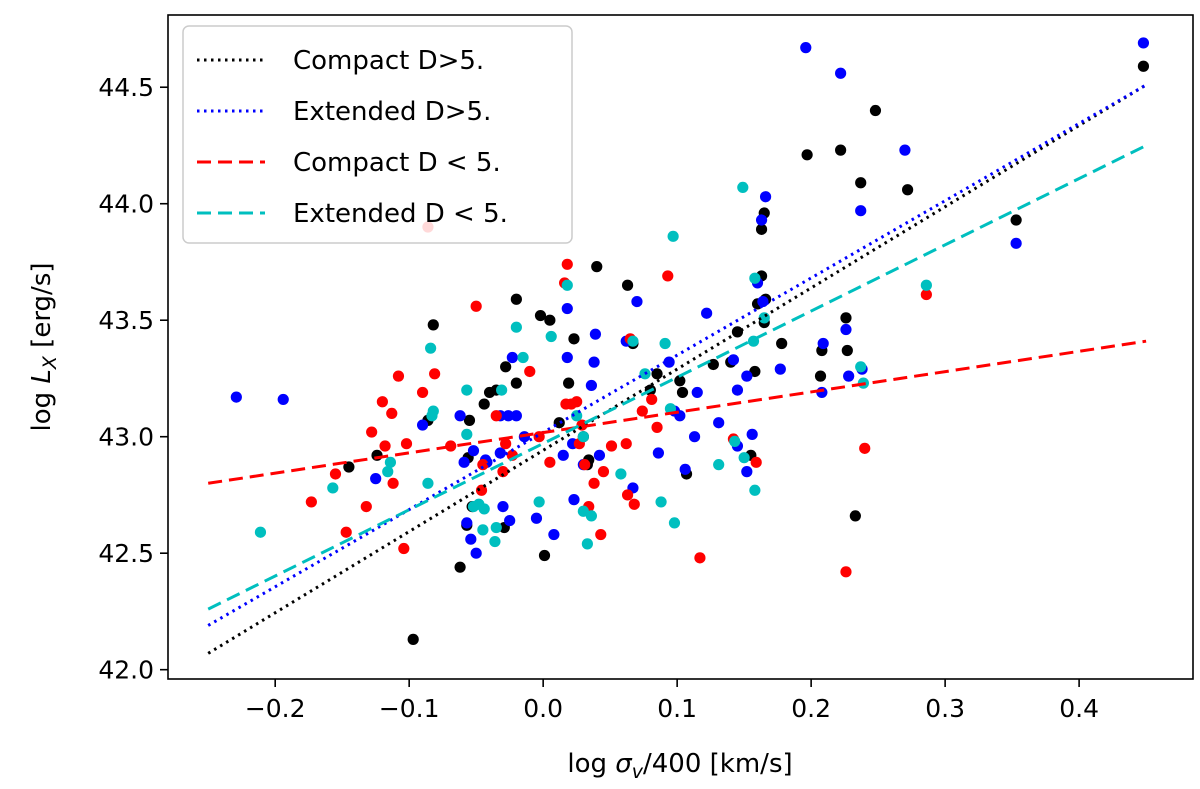  I want to click on x-tick-label-4: 0.2, so click(811, 708).